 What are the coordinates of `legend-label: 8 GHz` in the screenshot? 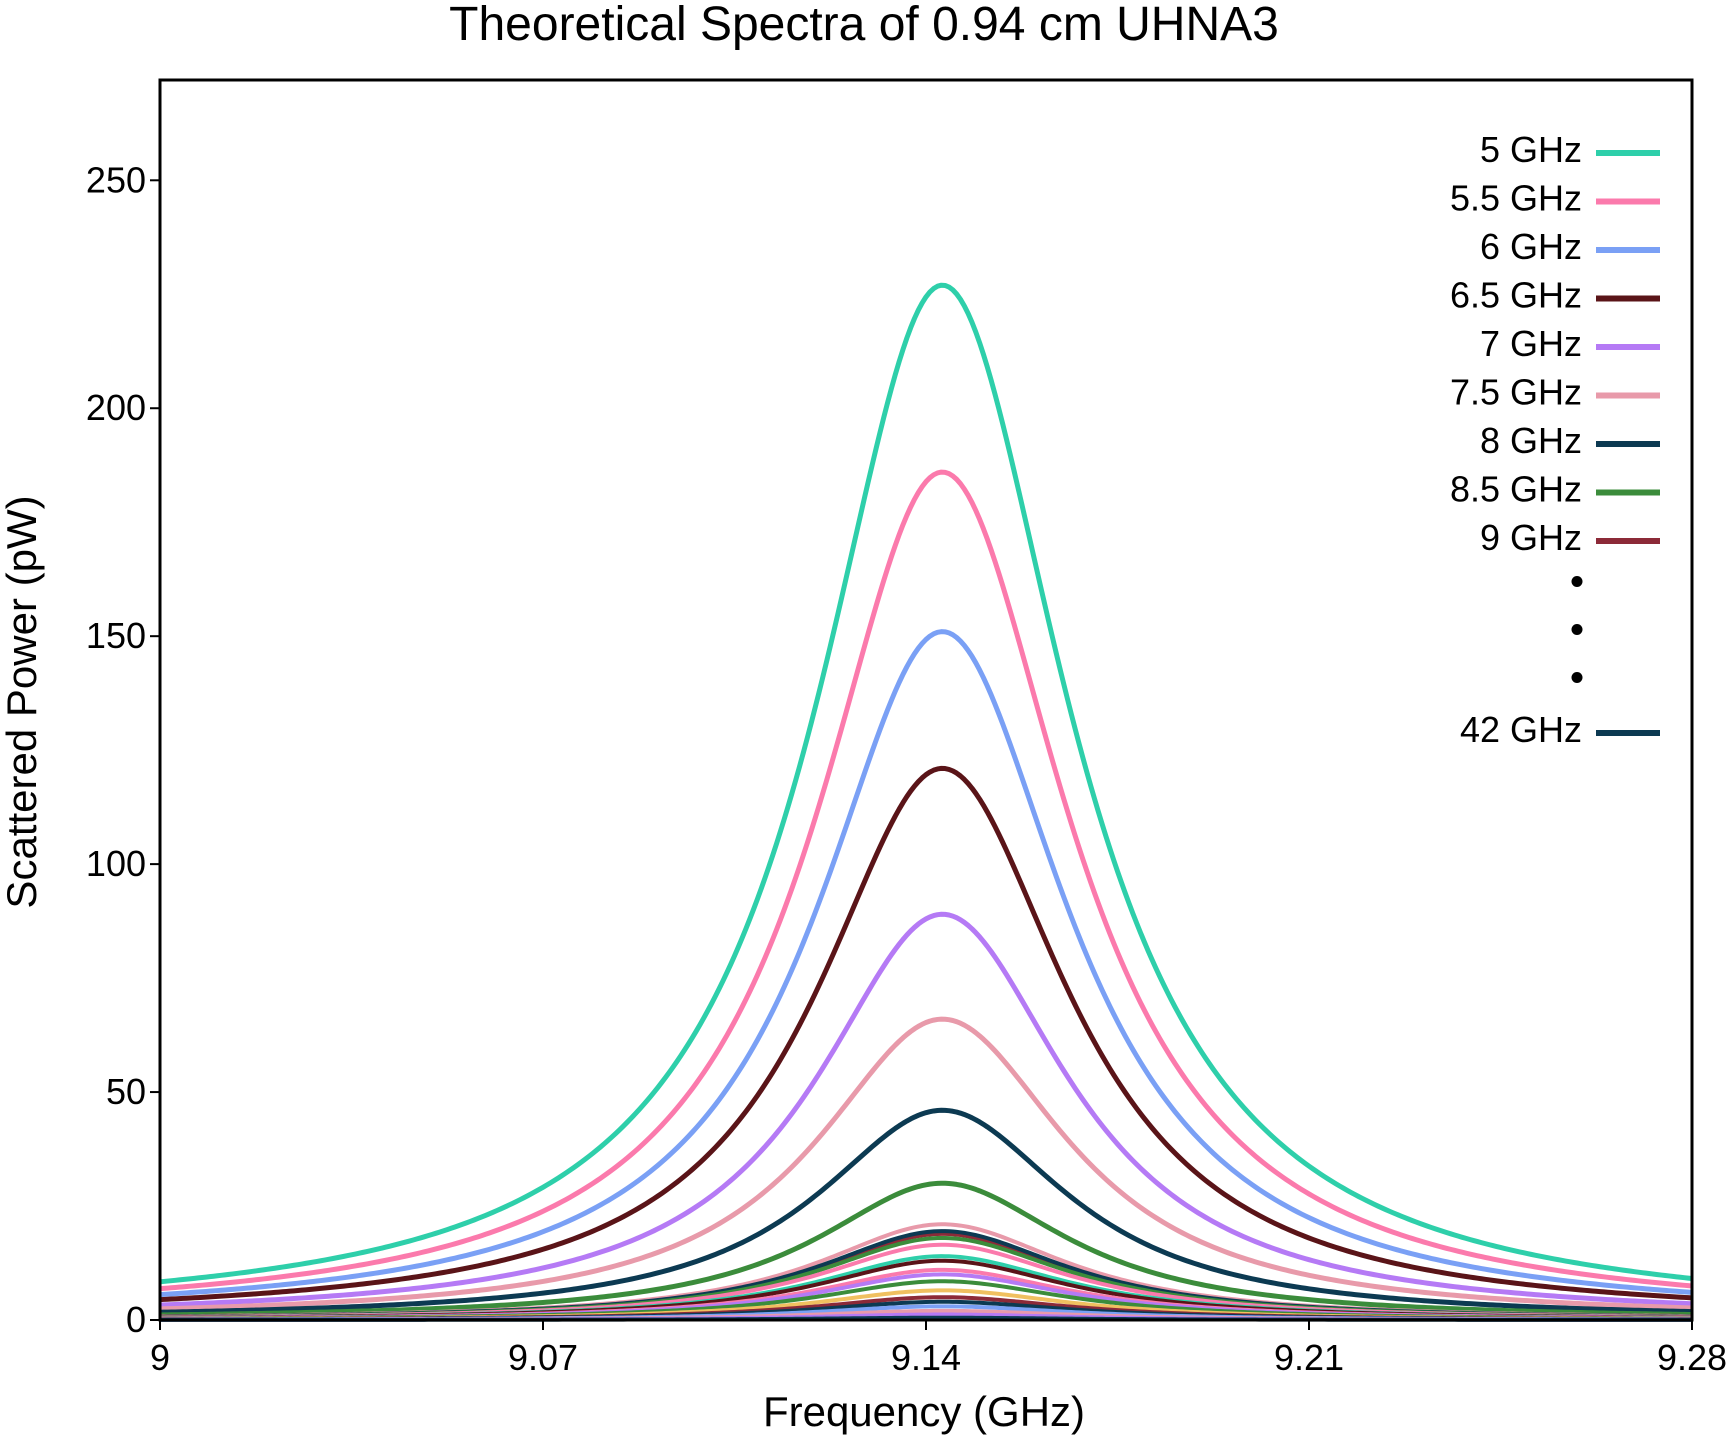 It's located at (1531, 440).